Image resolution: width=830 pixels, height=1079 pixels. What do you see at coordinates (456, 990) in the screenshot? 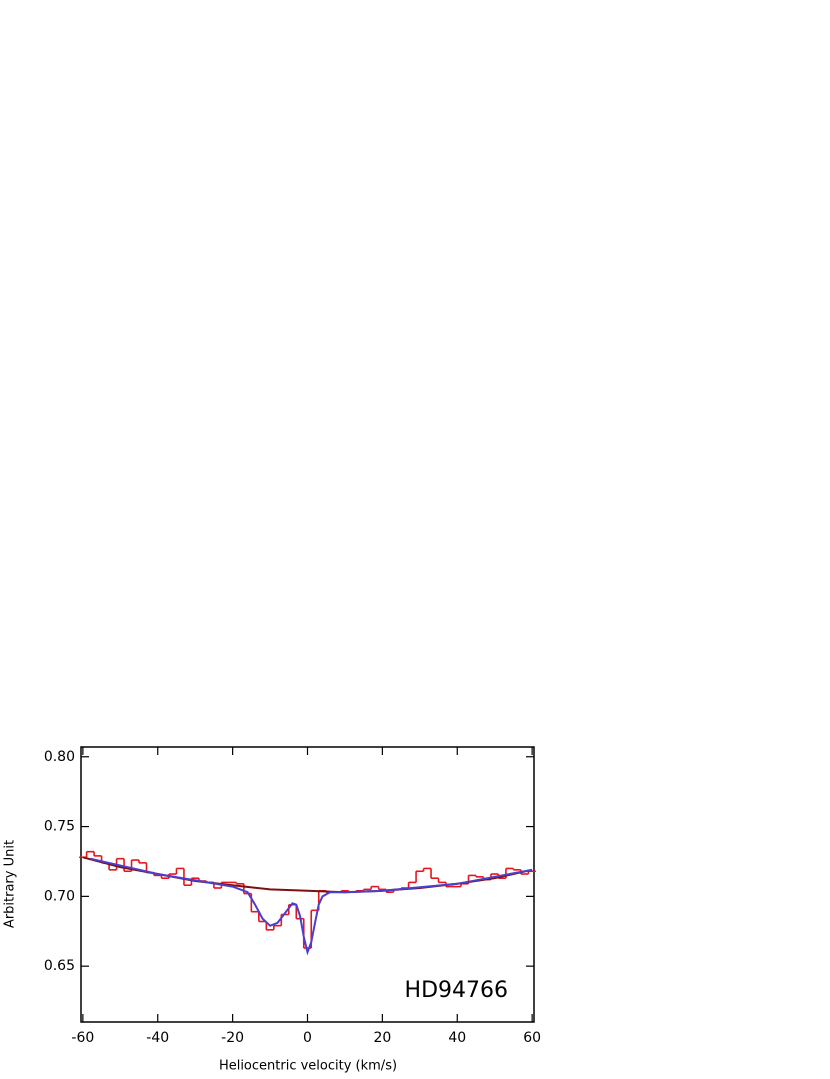
I see `annotation: HD94766` at bounding box center [456, 990].